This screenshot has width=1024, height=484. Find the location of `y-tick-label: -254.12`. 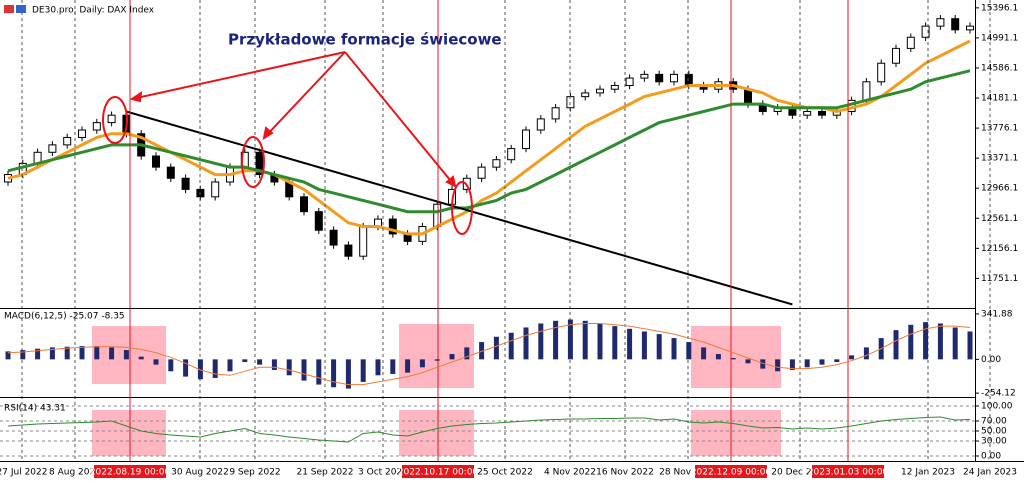

y-tick-label: -254.12 is located at coordinates (998, 394).